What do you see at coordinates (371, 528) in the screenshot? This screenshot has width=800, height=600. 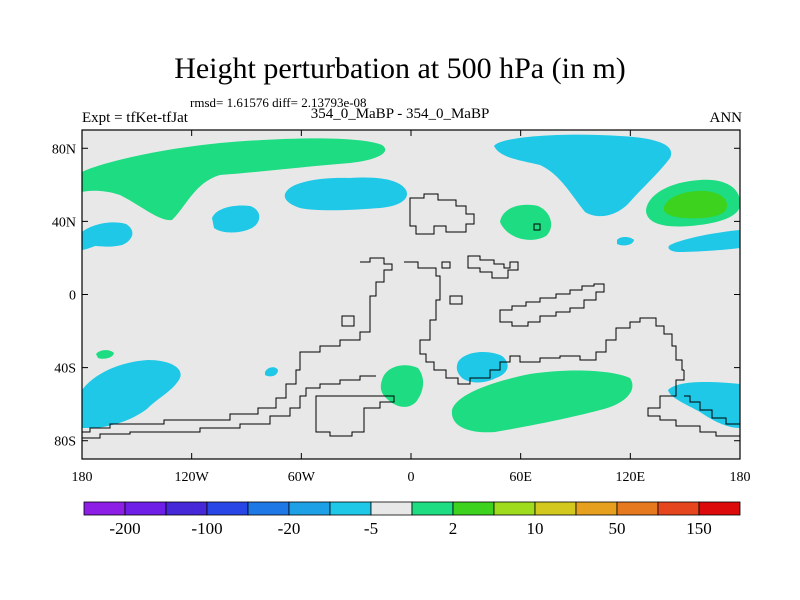 I see `colorbar-label: -5` at bounding box center [371, 528].